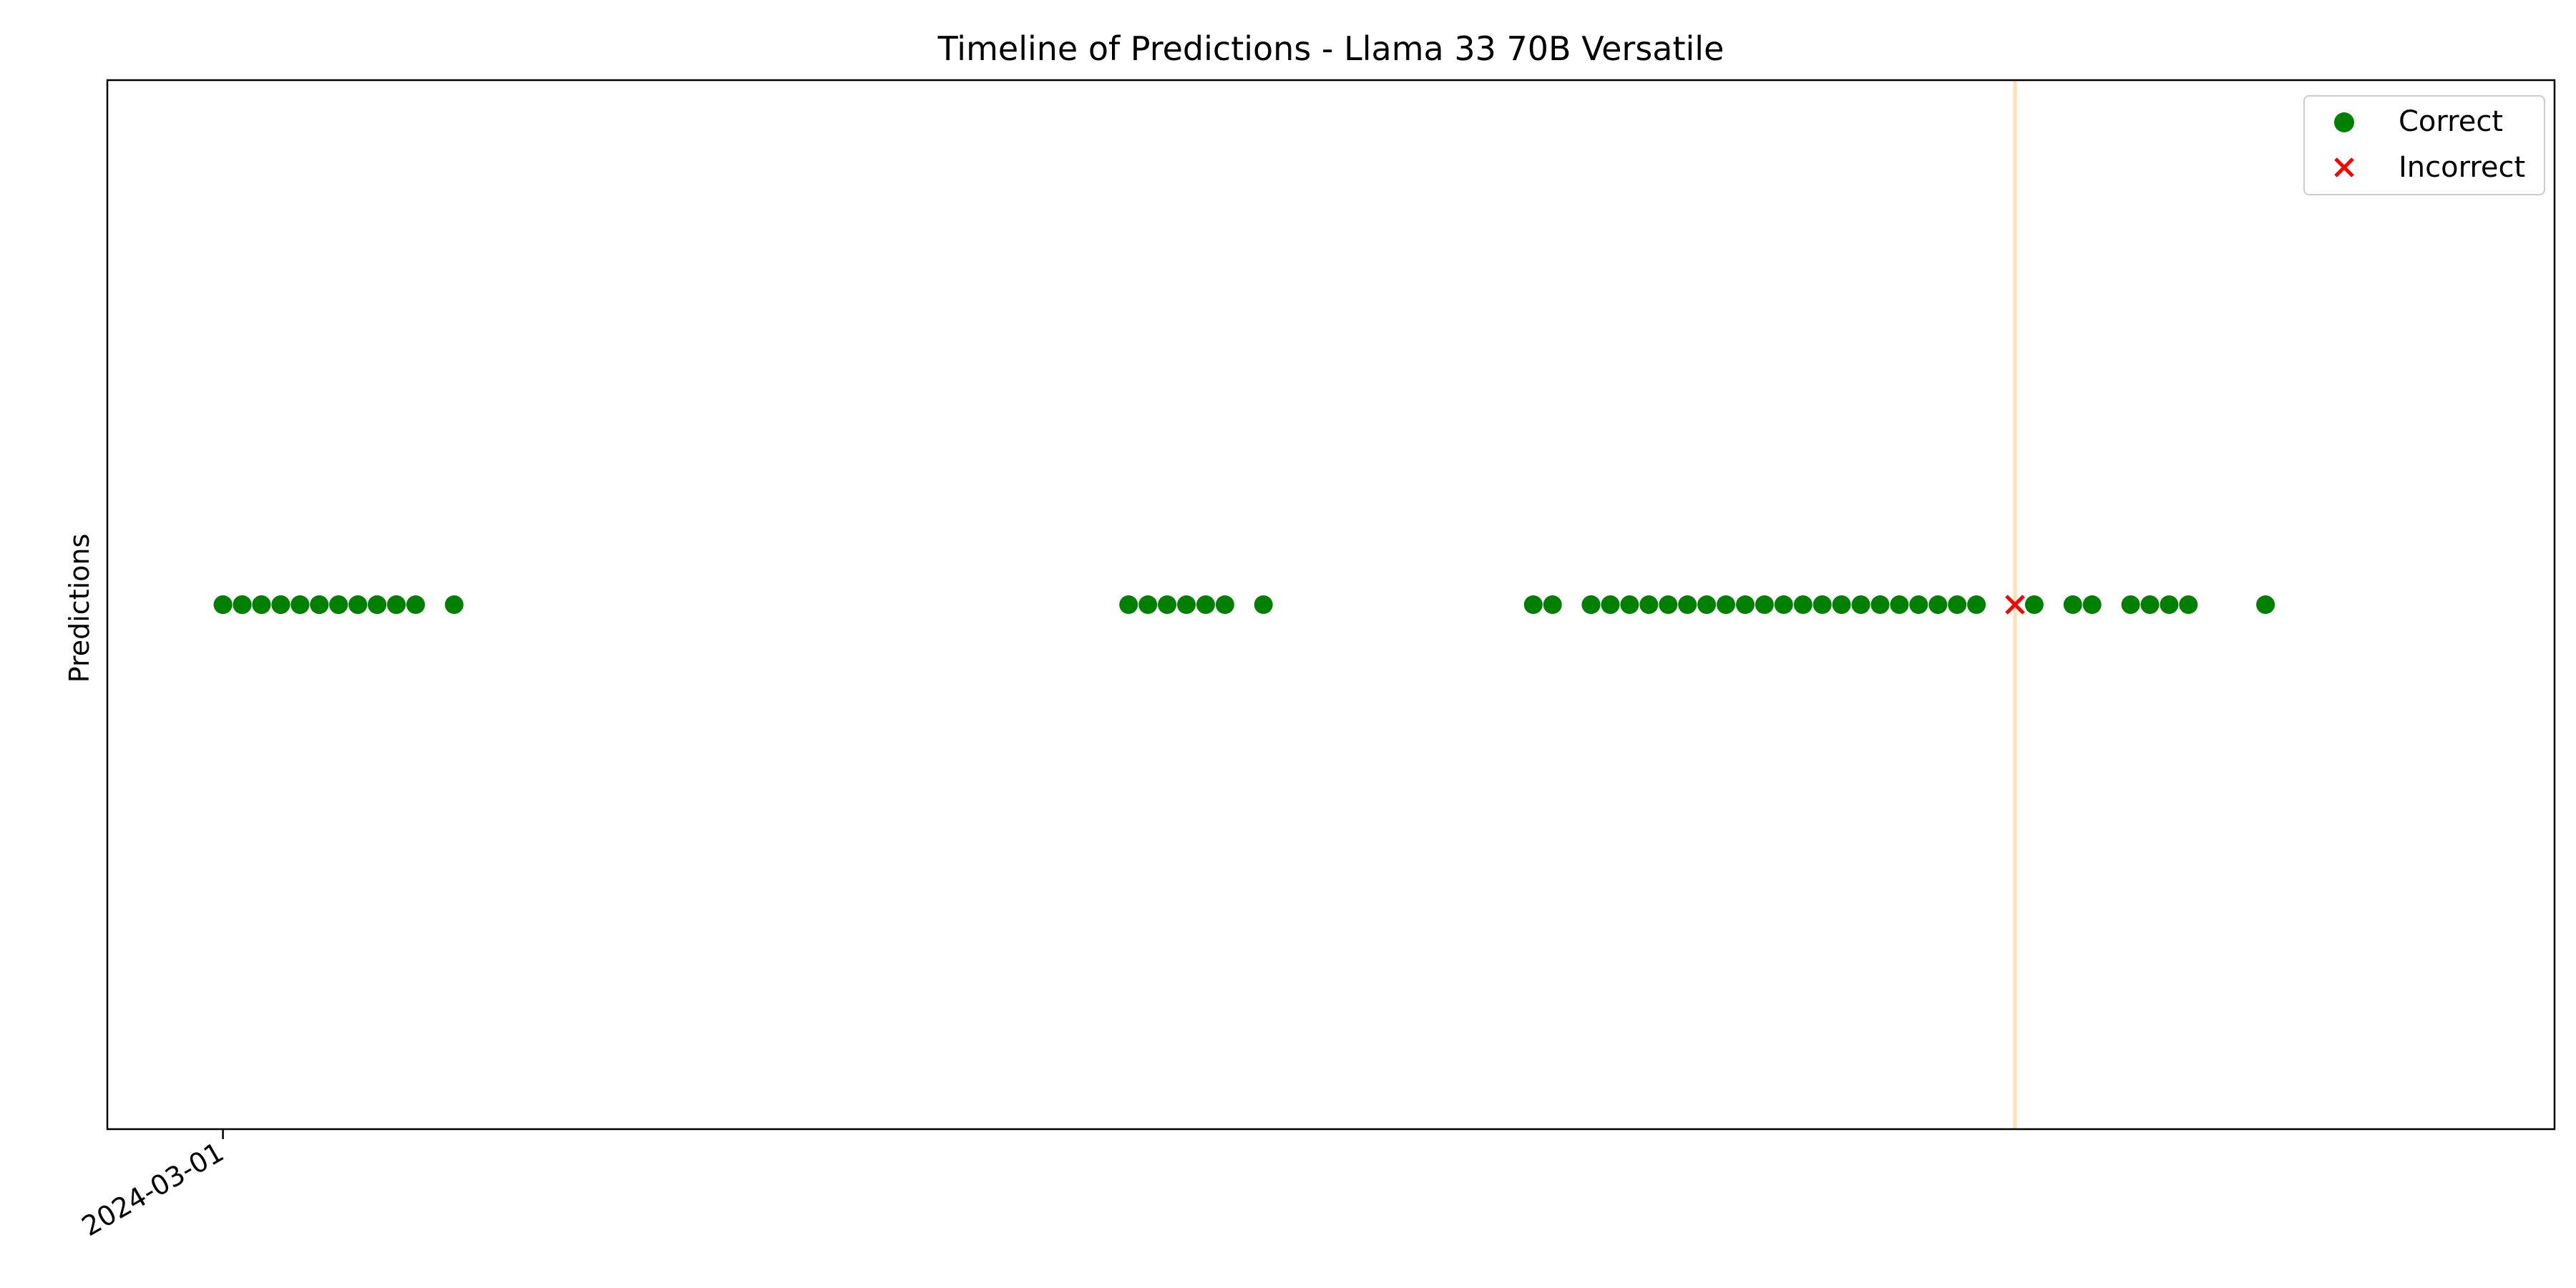 The height and width of the screenshot is (1288, 2576). What do you see at coordinates (2344, 167) in the screenshot?
I see `legend-incorrect-marker` at bounding box center [2344, 167].